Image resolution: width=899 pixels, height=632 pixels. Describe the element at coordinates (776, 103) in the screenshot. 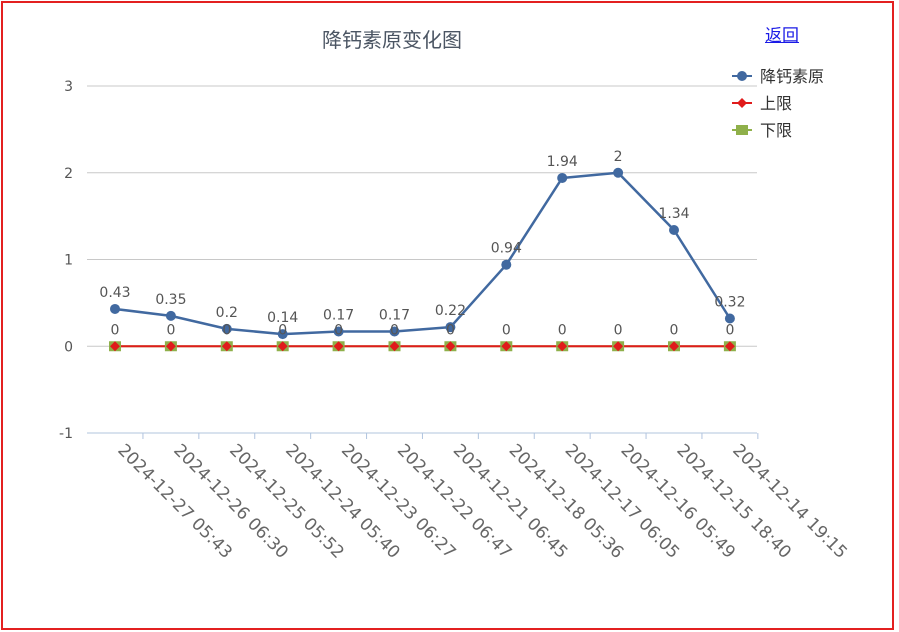

I see `legend-label: 上限` at that location.